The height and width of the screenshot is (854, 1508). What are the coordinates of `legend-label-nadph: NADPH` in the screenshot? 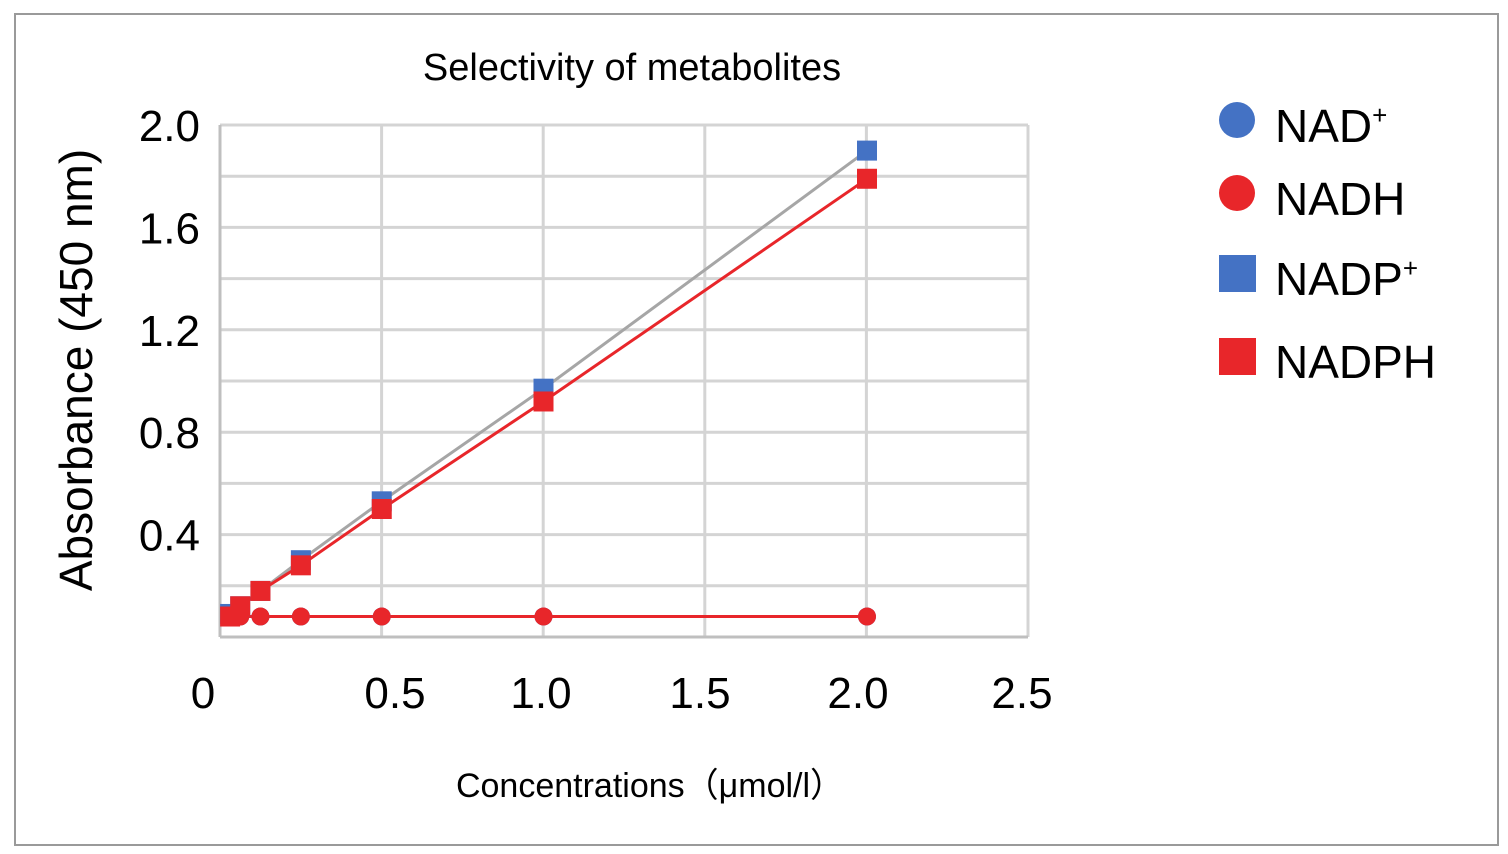 It's located at (1355, 362).